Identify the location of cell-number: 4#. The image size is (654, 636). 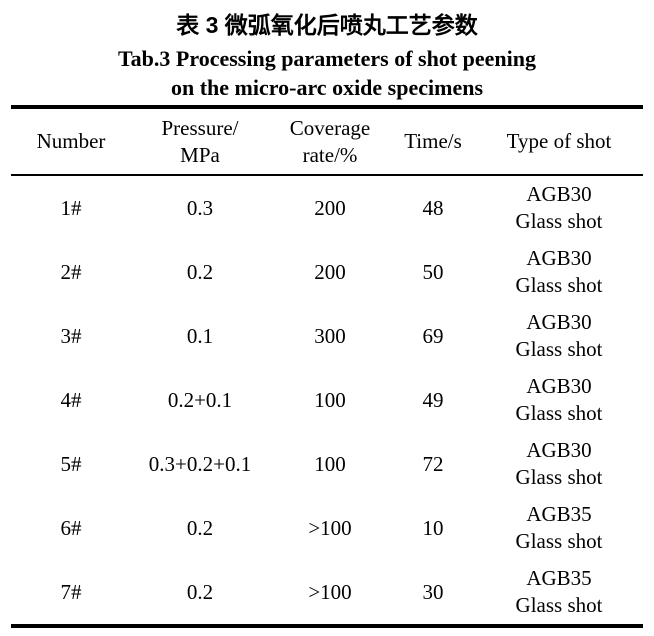
(71, 399).